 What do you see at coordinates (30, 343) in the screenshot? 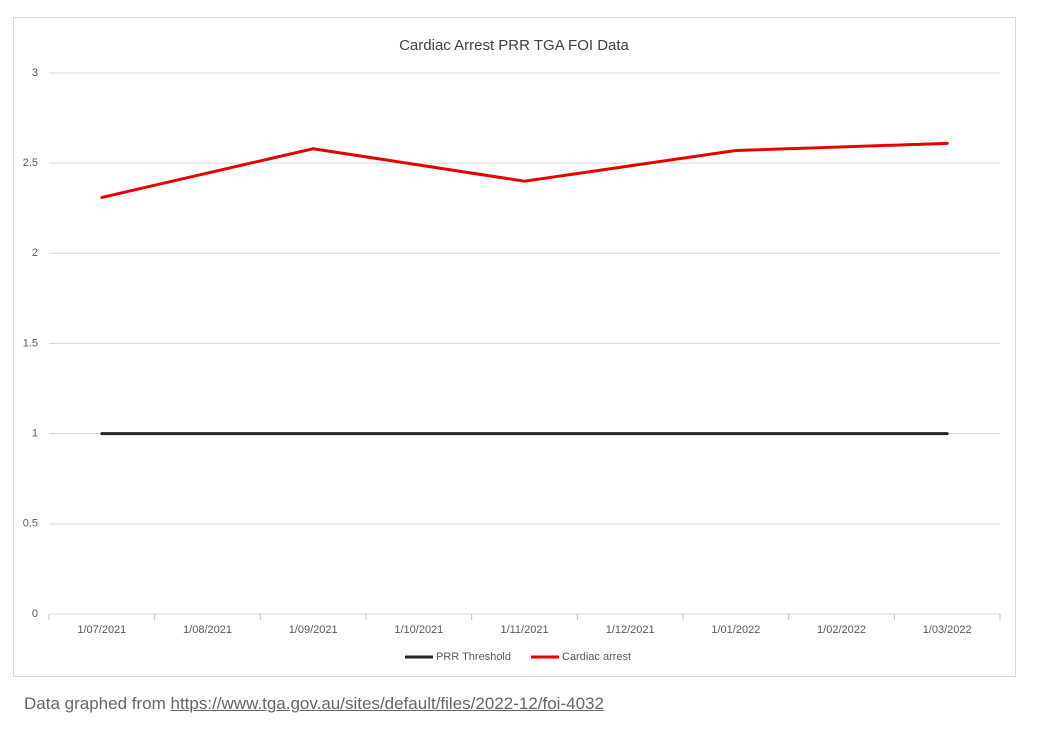
I see `y-tick-label: 1.5` at bounding box center [30, 343].